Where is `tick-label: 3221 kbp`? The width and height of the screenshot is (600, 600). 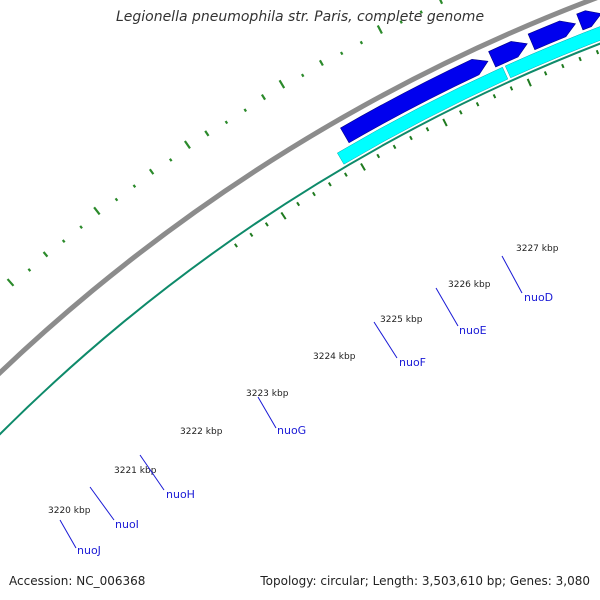 tick-label: 3221 kbp is located at coordinates (135, 471).